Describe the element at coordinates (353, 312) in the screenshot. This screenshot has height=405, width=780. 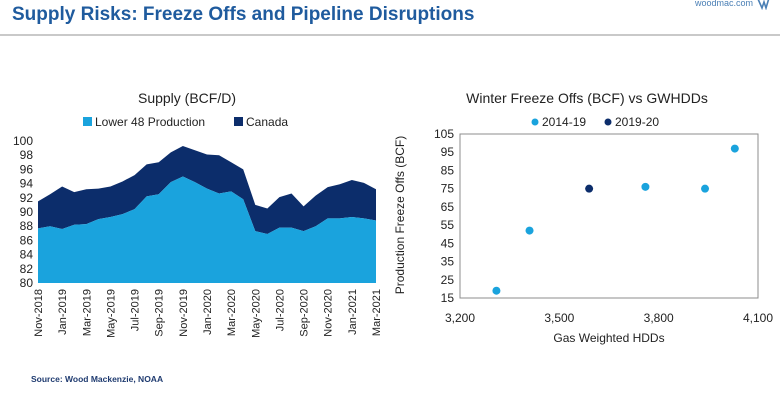
I see `x-tick-label: Jan-2021` at that location.